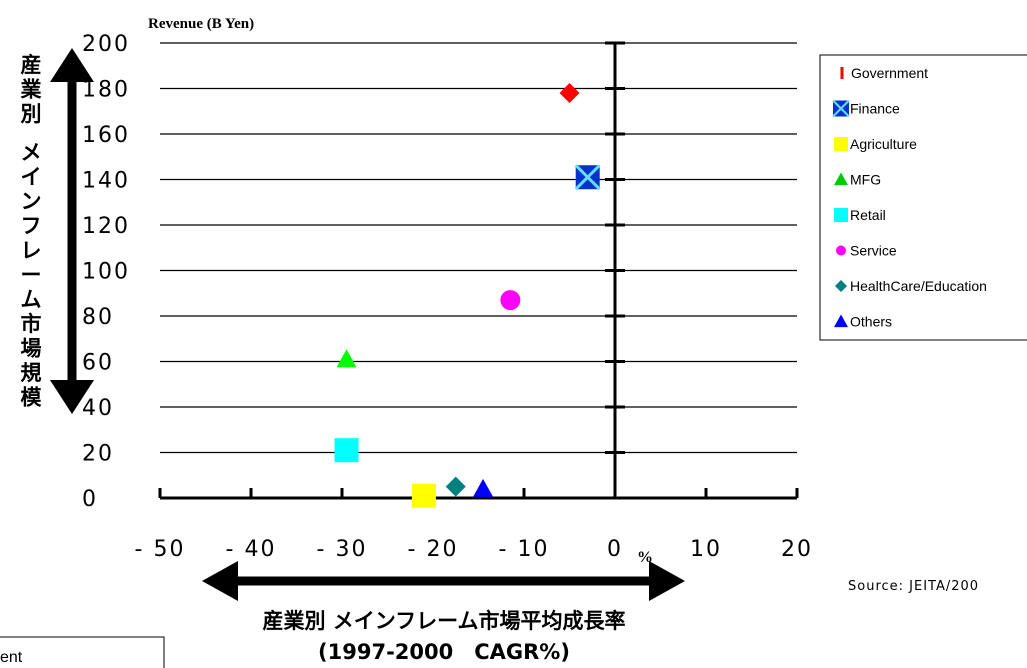 This screenshot has width=1027, height=668. What do you see at coordinates (433, 549) in the screenshot?
I see `x-tick-label: - 20` at bounding box center [433, 549].